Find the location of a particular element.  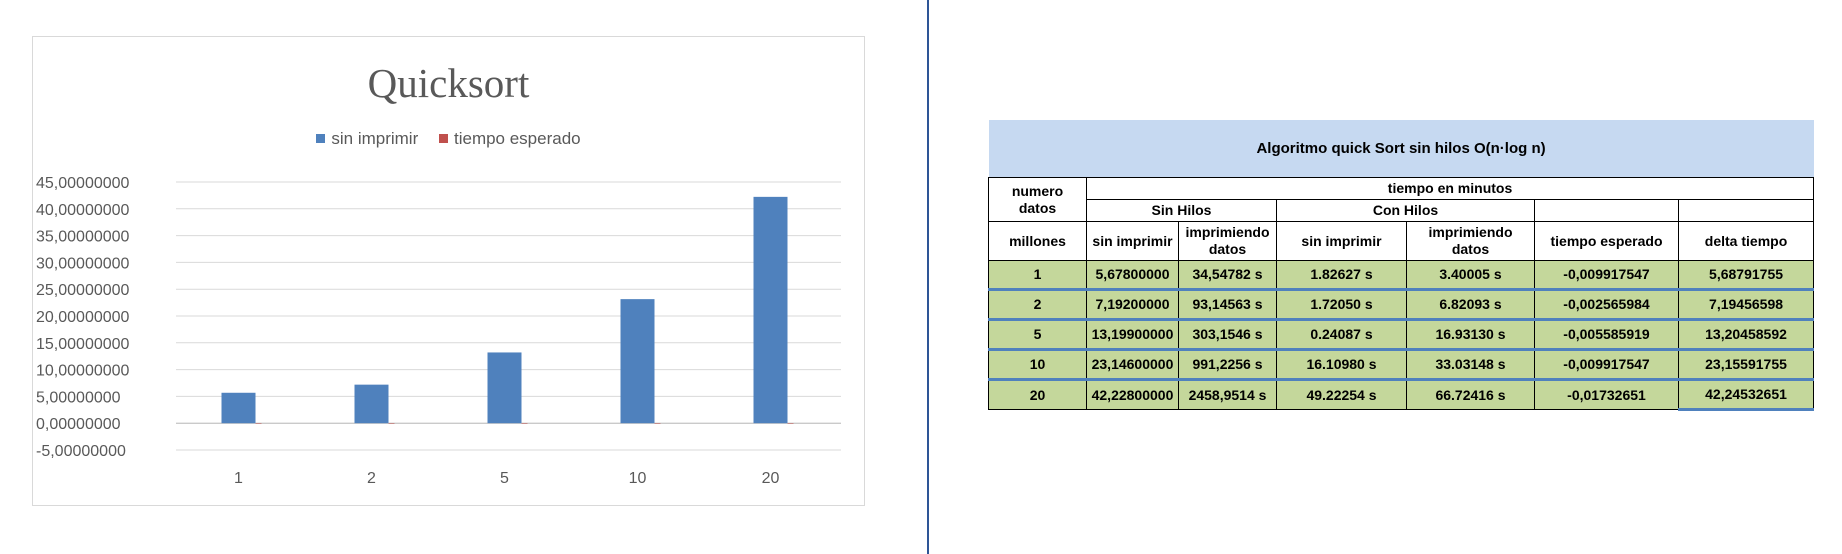

table-cell: 303,1546 s is located at coordinates (1227, 334).